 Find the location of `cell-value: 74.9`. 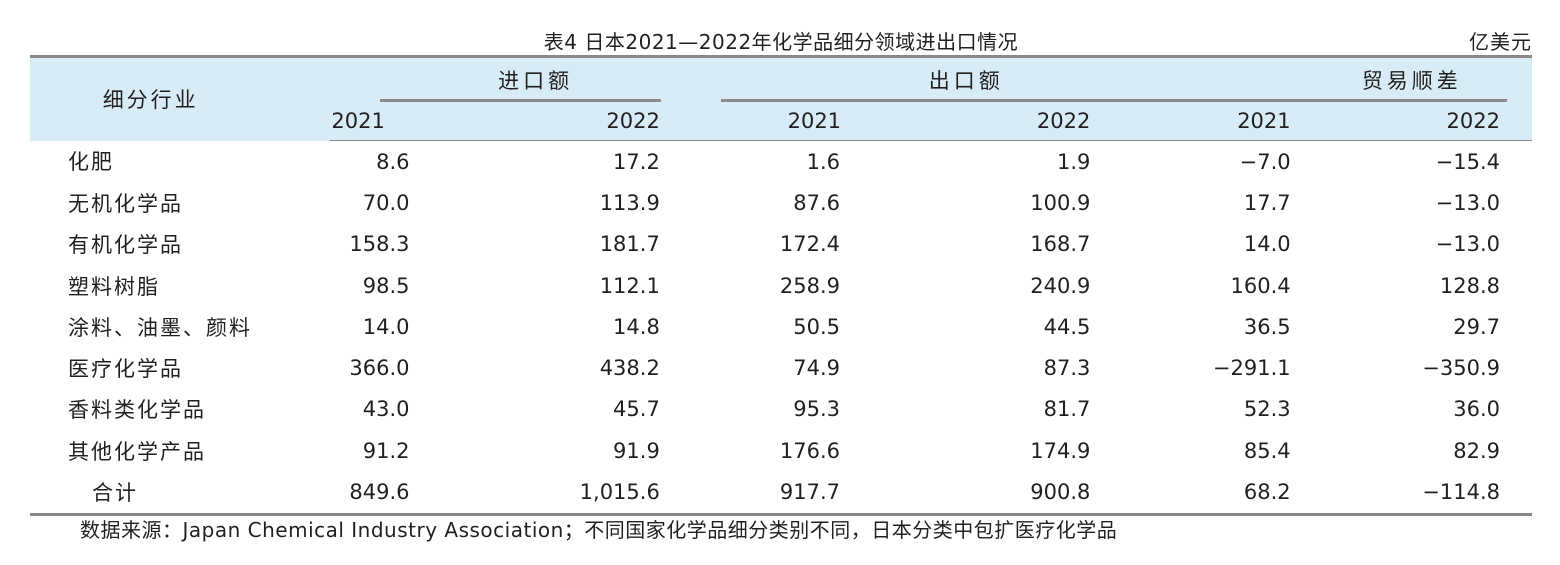

cell-value: 74.9 is located at coordinates (817, 368).